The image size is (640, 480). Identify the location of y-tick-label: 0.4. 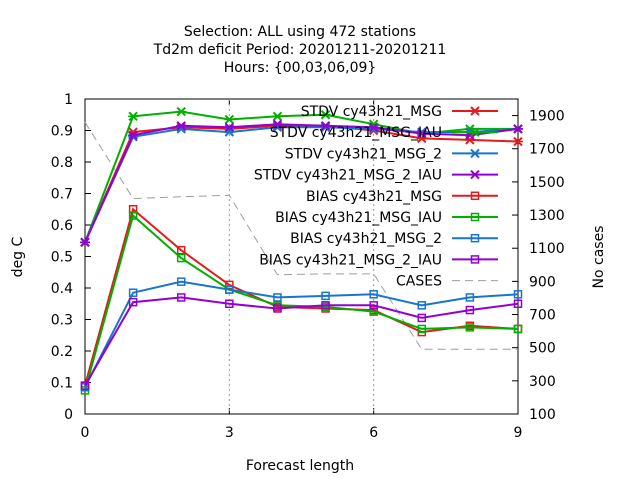
(62, 289).